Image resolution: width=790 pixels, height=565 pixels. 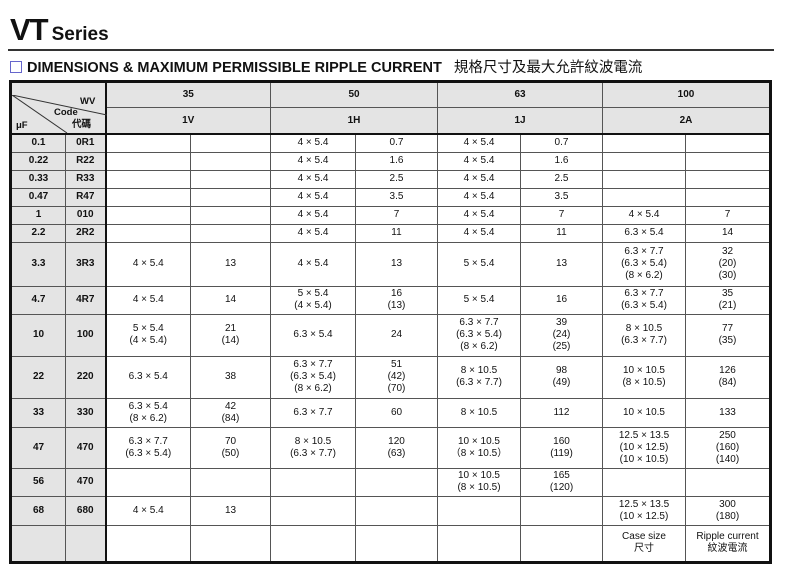 I want to click on series-label: Series, so click(x=80, y=34).